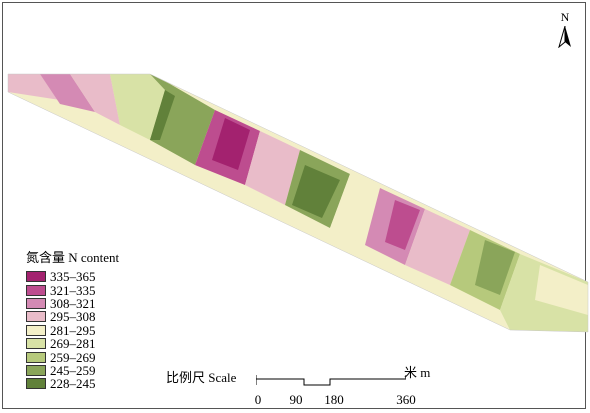 This screenshot has width=590, height=413. I want to click on legend-title: 氮含量 N content, so click(73, 257).